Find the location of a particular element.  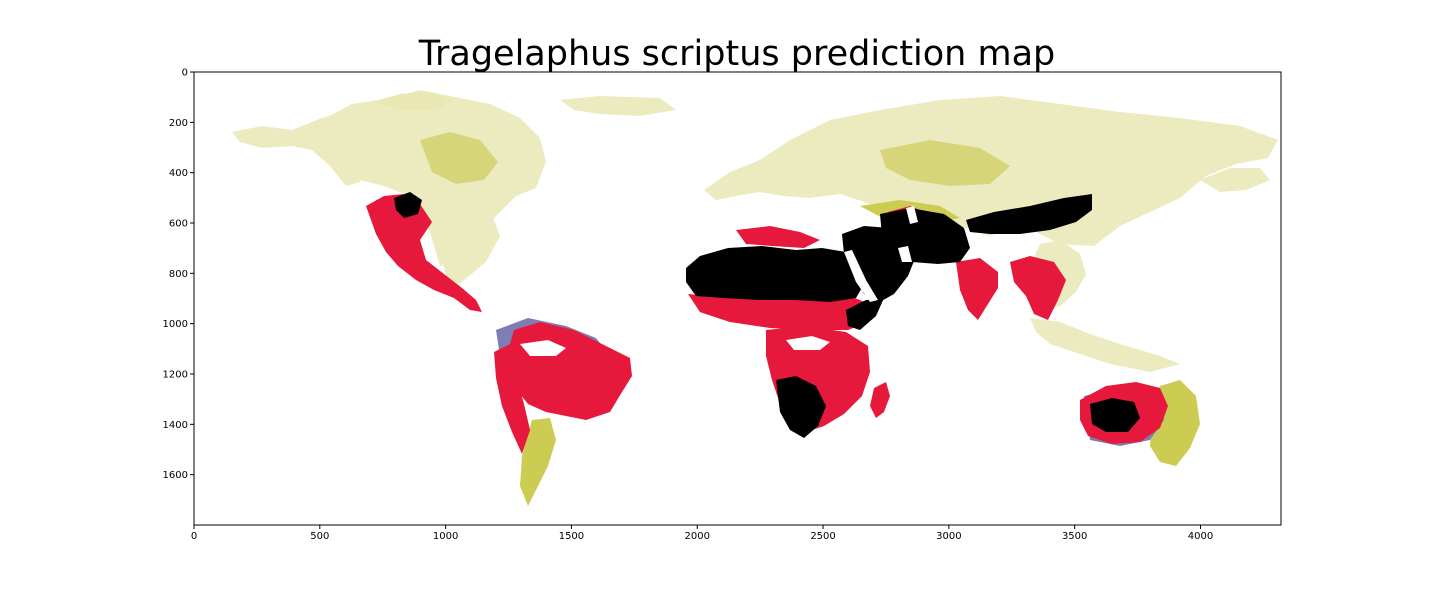

horn-africa-very-high is located at coordinates (865, 314).